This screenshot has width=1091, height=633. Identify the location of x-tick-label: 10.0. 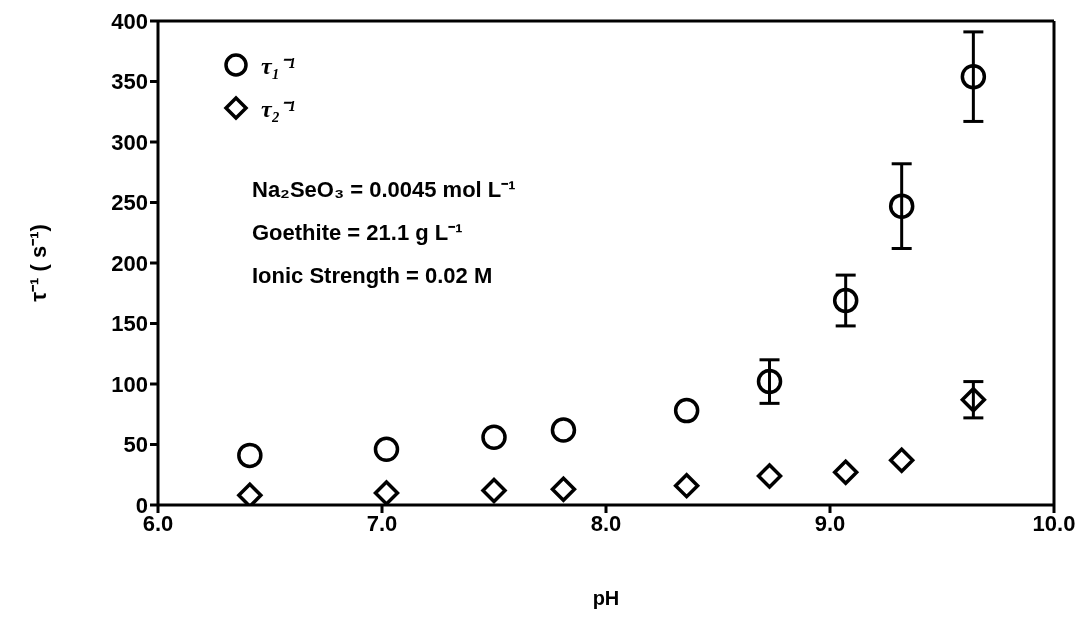
(1054, 523).